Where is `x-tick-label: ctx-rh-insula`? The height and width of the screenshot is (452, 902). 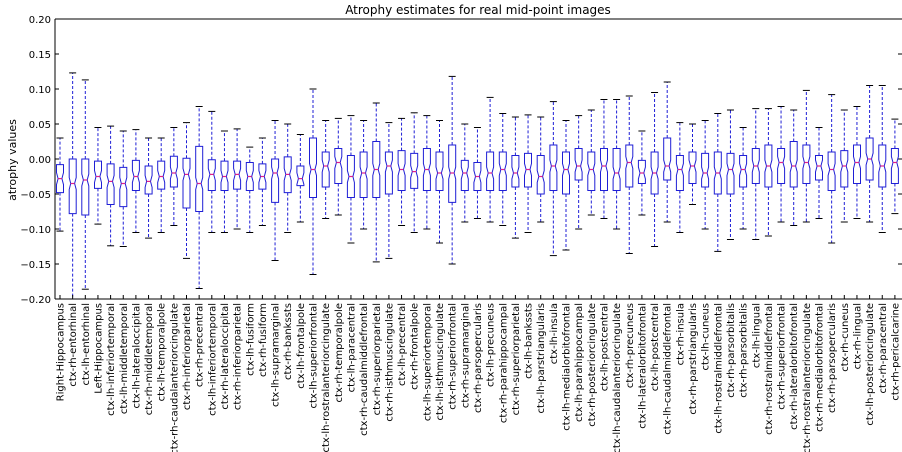 x-tick-label: ctx-rh-insula is located at coordinates (680, 334).